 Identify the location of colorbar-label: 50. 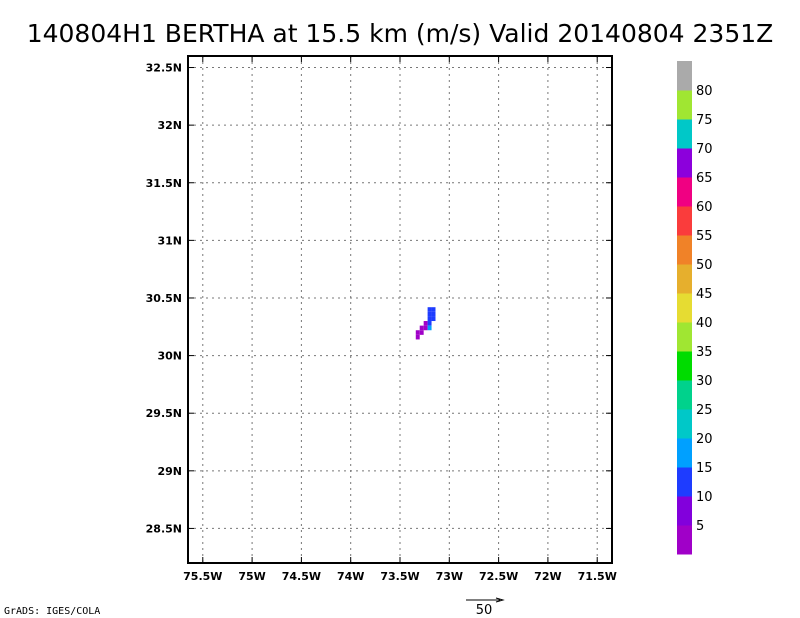
(704, 265).